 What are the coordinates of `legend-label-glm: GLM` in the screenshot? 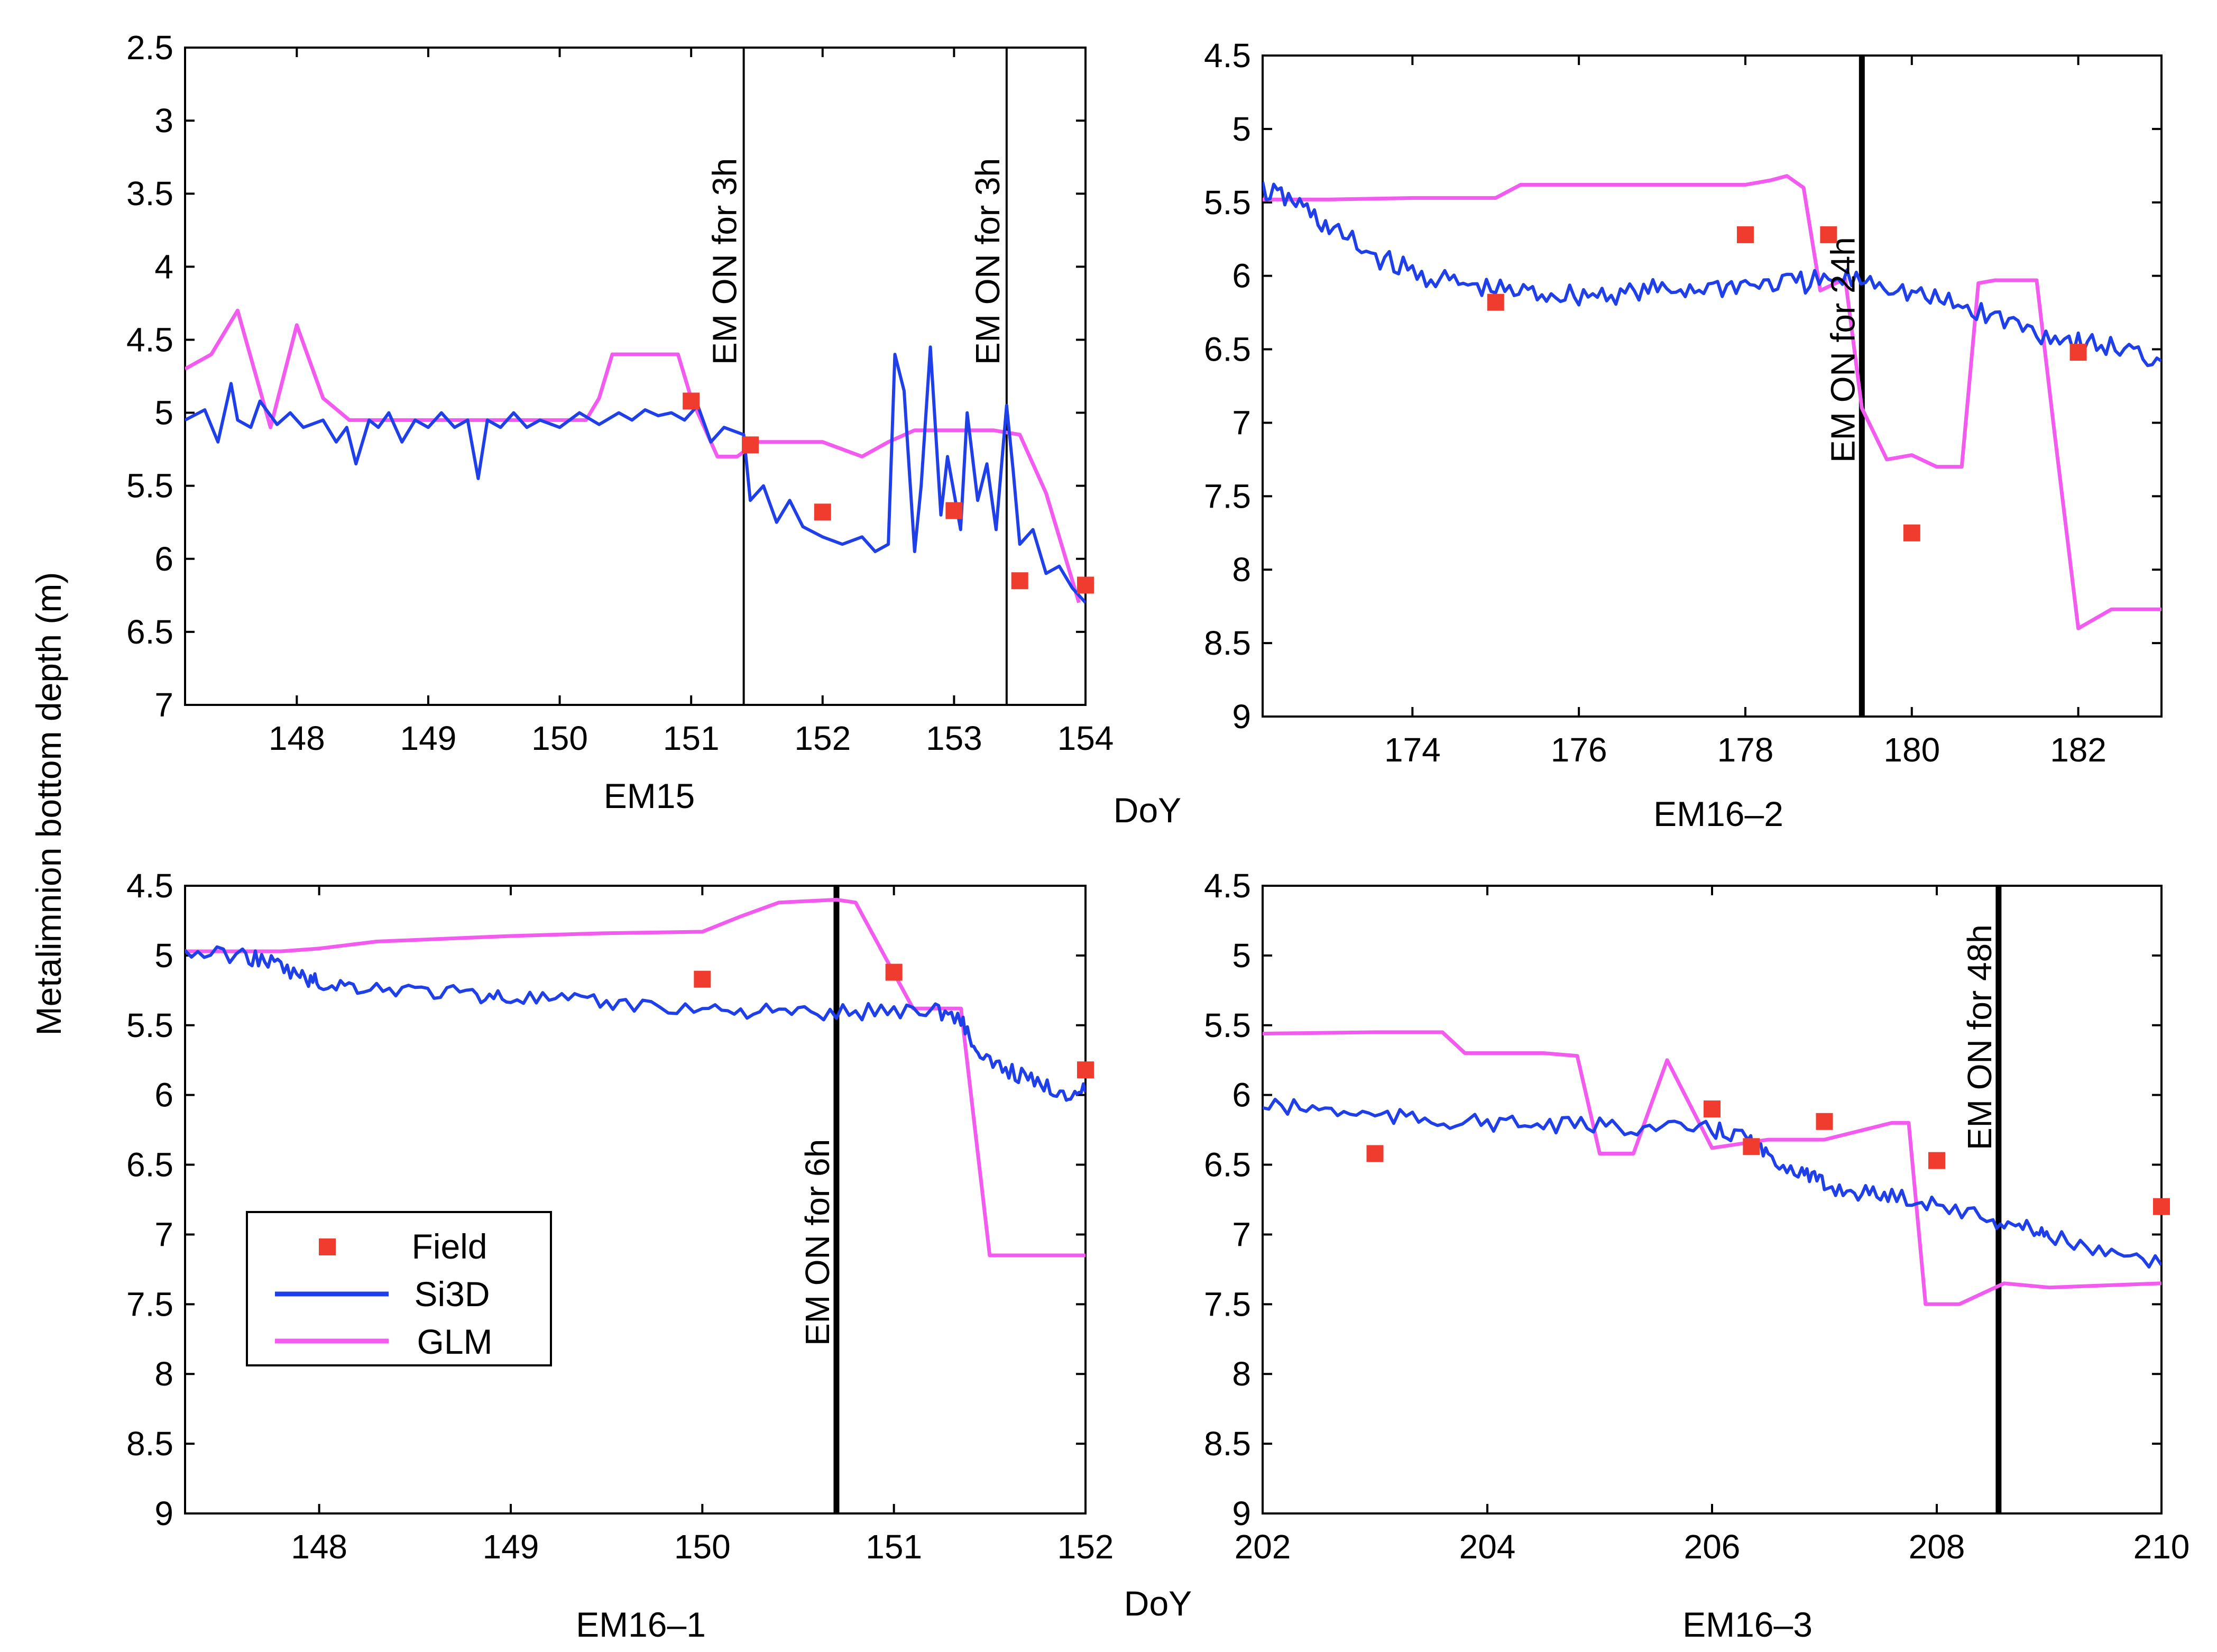 It's located at (454, 1341).